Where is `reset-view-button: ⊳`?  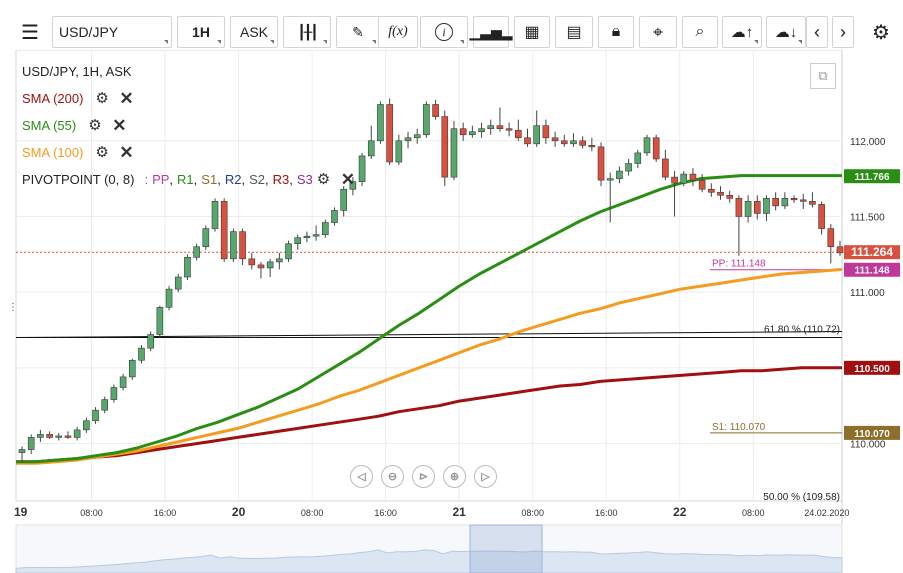
reset-view-button: ⊳ is located at coordinates (423, 476).